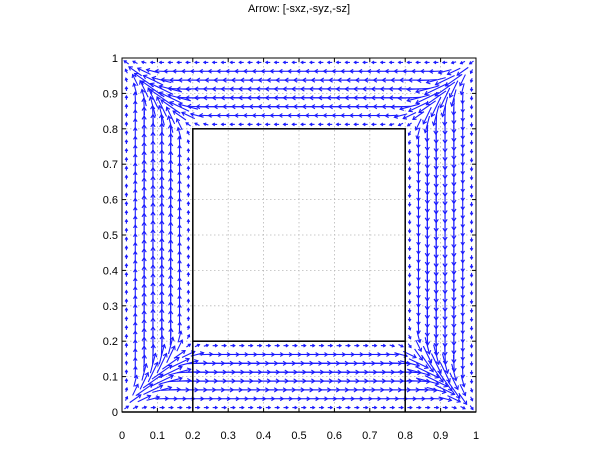 The height and width of the screenshot is (450, 600). I want to click on y-tick-label: 0.1, so click(110, 378).